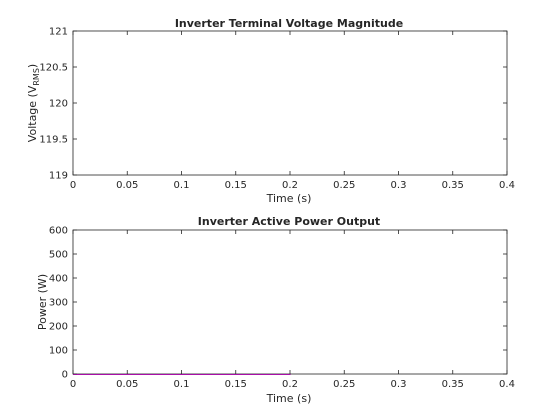 This screenshot has width=560, height=420. I want to click on y-tick-label: 121, so click(58, 32).